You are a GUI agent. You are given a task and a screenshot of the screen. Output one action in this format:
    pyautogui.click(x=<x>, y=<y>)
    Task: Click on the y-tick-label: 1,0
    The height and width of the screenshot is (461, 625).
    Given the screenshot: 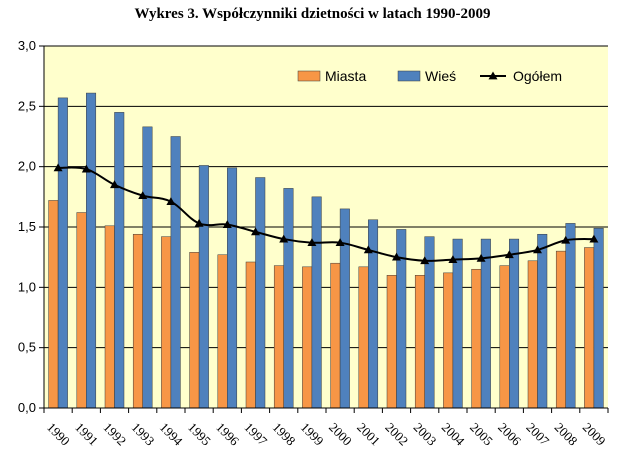 What is the action you would take?
    pyautogui.click(x=27, y=286)
    